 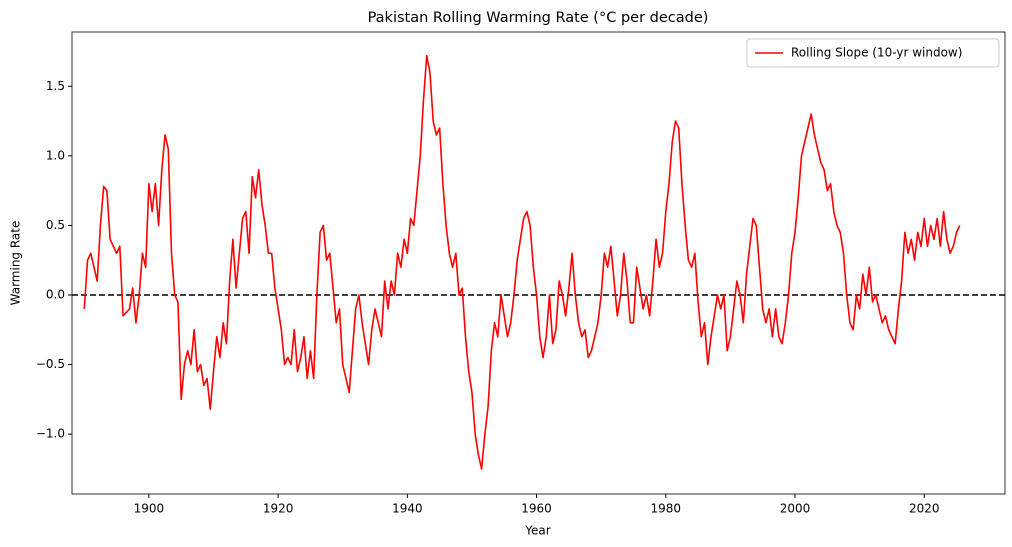 What do you see at coordinates (924, 509) in the screenshot?
I see `x-tick-label: 2020` at bounding box center [924, 509].